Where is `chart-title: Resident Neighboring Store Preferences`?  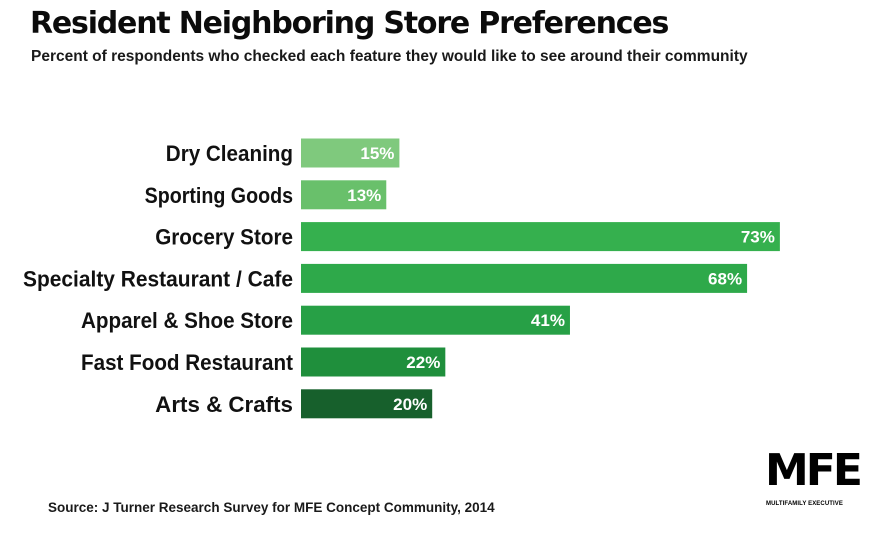
chart-title: Resident Neighboring Store Preferences is located at coordinates (349, 23).